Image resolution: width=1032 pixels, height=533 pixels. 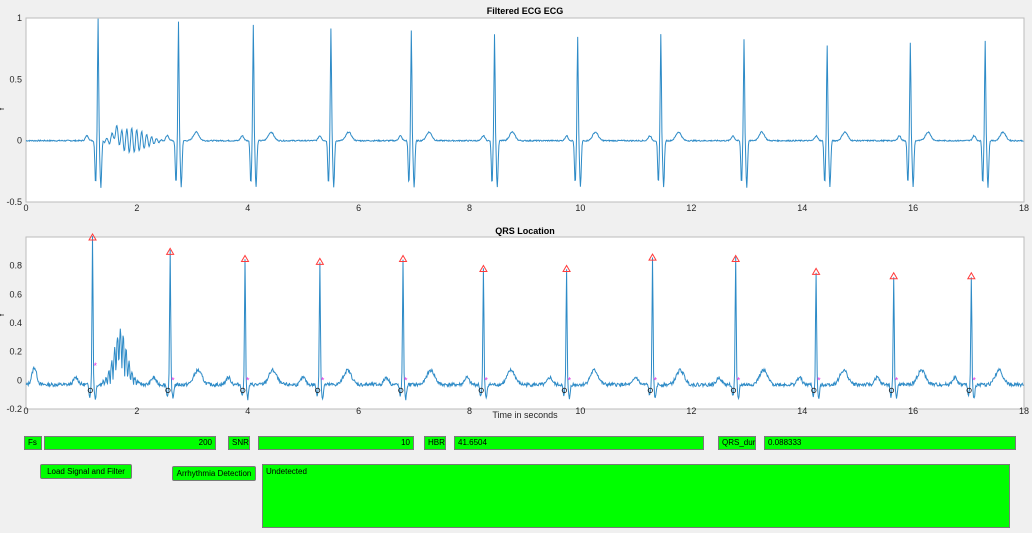 I want to click on y-tick-label: 1, so click(x=19, y=18).